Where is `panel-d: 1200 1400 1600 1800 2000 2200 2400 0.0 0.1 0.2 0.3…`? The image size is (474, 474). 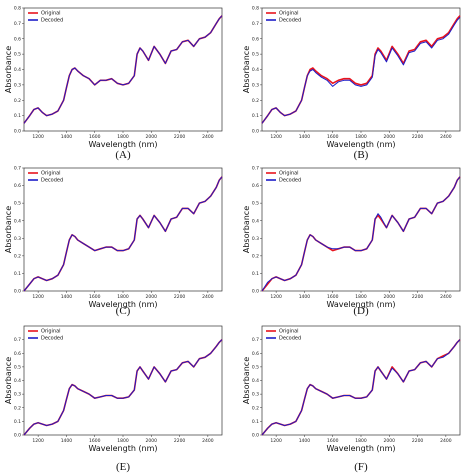 panel-d: 1200 1400 1600 1800 2000 2200 2400 0.0 0.1 0.2 0.3… is located at coordinates (351, 241).